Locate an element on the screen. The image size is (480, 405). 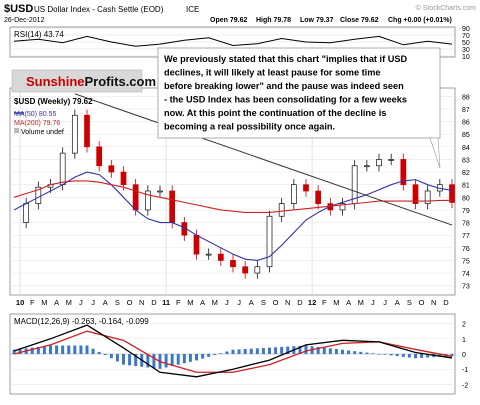
annotation-pointer is located at coordinates (435, 153).